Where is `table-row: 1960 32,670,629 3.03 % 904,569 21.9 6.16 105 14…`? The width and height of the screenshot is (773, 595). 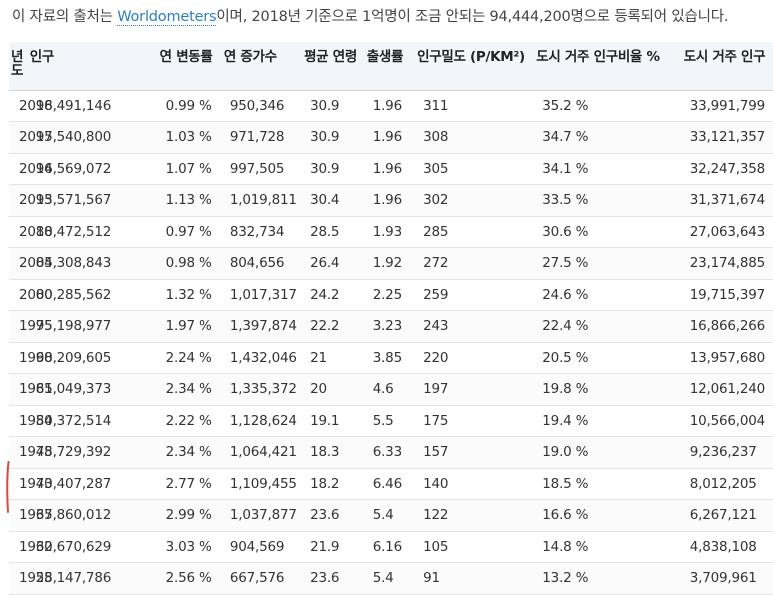
table-row: 1960 32,670,629 3.03 % 904,569 21.9 6.16 105 14… is located at coordinates (391, 547).